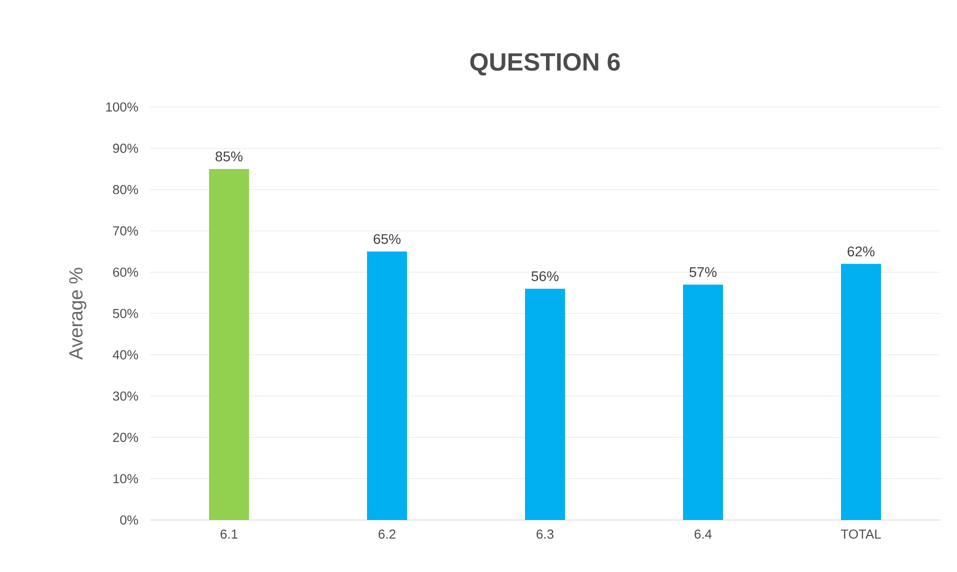 The width and height of the screenshot is (957, 572). What do you see at coordinates (125, 396) in the screenshot?
I see `y-tick-label: 30%` at bounding box center [125, 396].